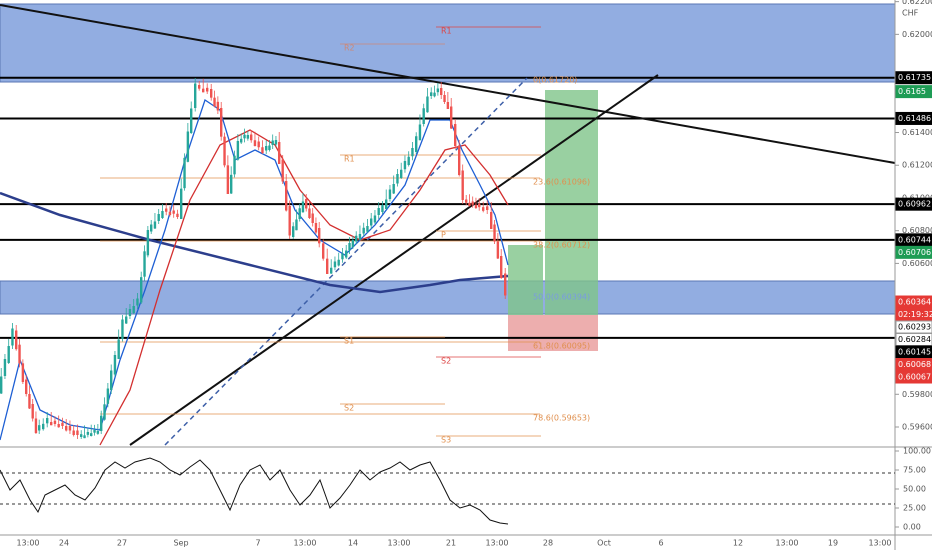 This screenshot has height=550, width=932. I want to click on price-tick-label: 0.61400, so click(917, 132).